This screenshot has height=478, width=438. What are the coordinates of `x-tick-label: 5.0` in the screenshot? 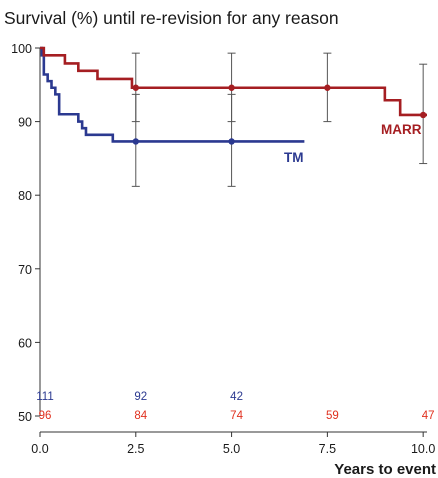 It's located at (231, 449).